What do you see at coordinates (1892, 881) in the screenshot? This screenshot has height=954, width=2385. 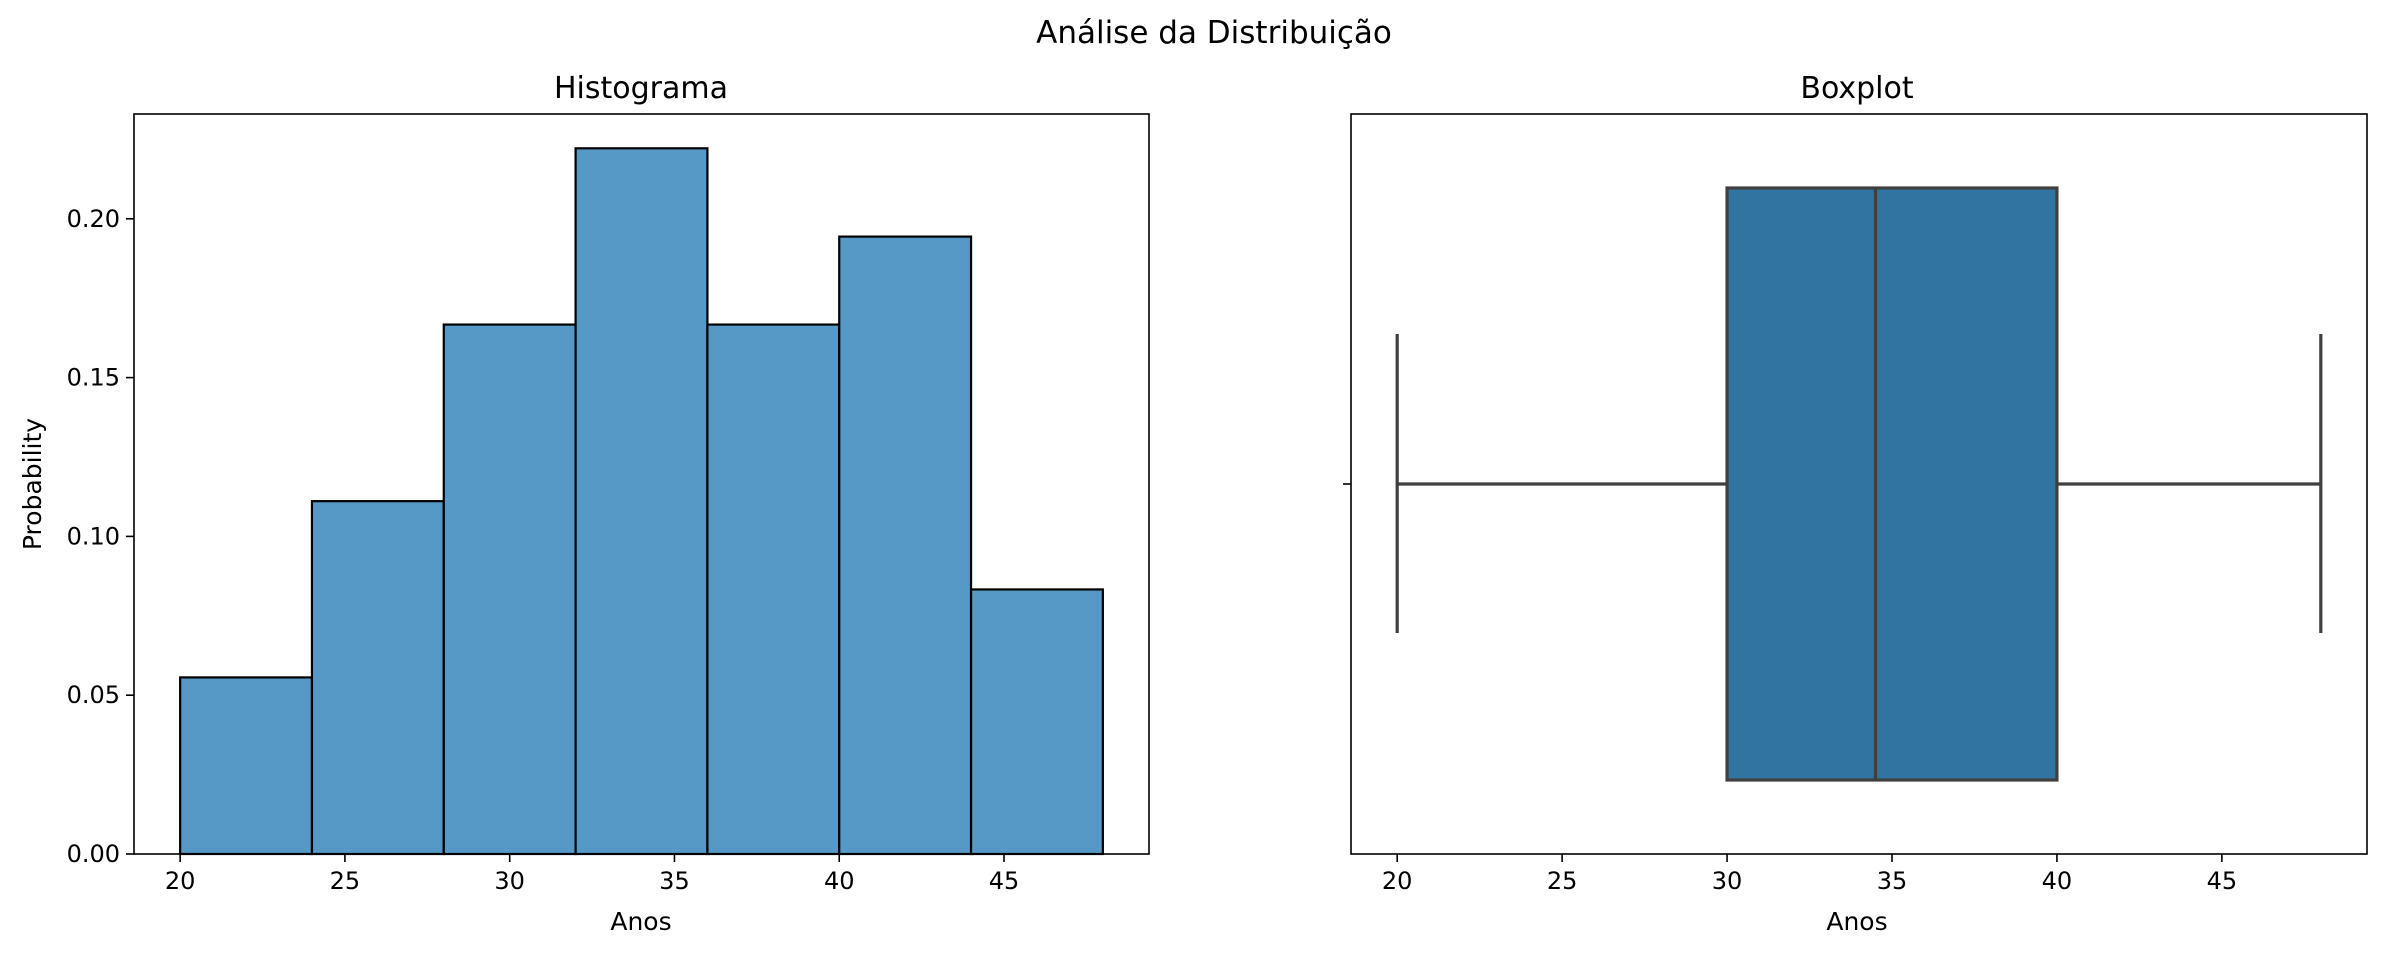 I see `boxplot-x-tick-label: 35` at bounding box center [1892, 881].